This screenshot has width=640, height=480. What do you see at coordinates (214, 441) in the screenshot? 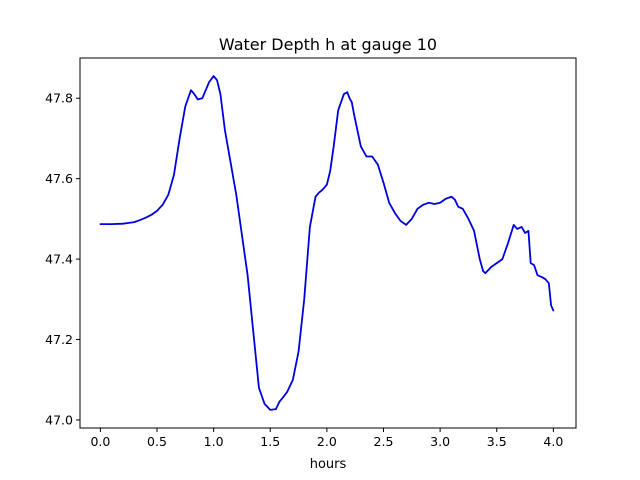
I see `x-tick-label: 1.0` at bounding box center [214, 441].